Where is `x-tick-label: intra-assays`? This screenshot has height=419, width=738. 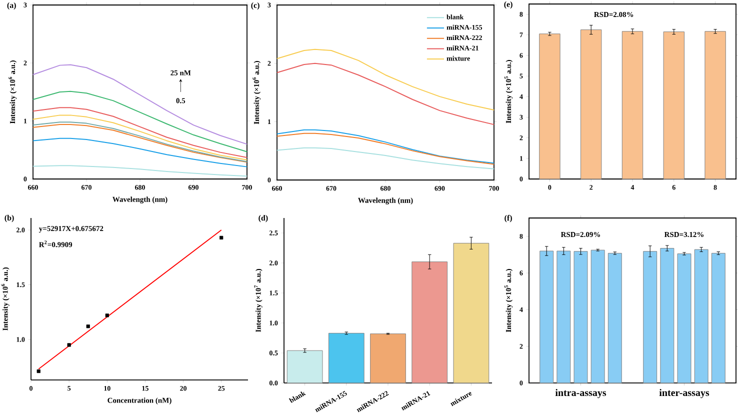
x-tick-label: intra-assays is located at coordinates (580, 393).